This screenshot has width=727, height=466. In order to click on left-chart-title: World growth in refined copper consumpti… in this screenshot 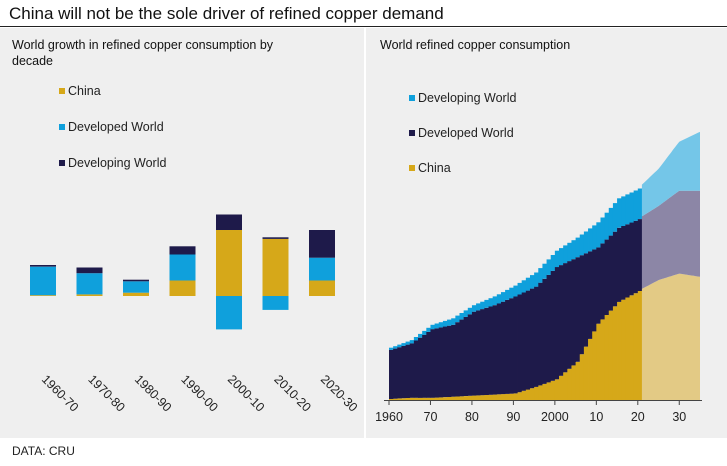, I will do `click(143, 53)`.